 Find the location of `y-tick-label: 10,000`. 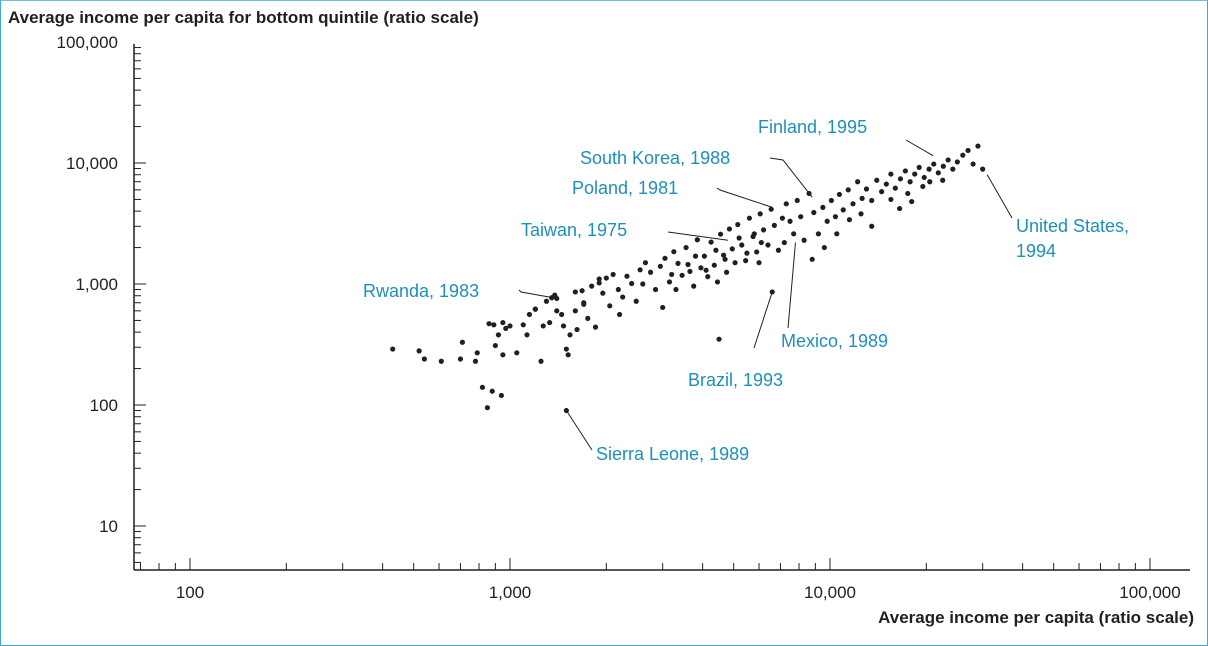

y-tick-label: 10,000 is located at coordinates (92, 163).